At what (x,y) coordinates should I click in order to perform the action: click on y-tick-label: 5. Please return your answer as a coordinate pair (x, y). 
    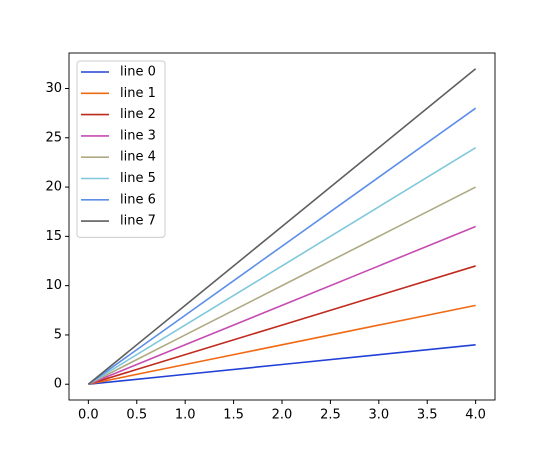
    Looking at the image, I should click on (58, 334).